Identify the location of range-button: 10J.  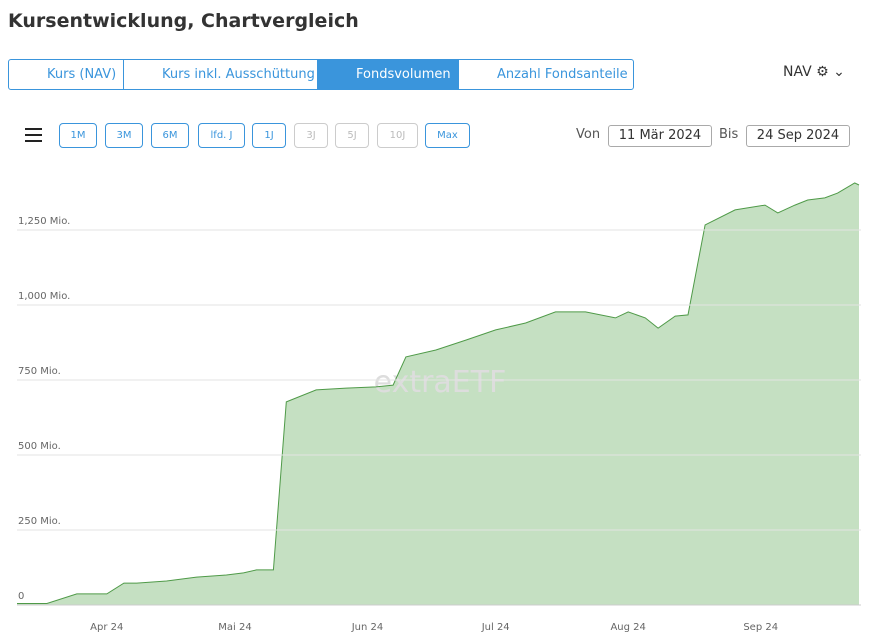
(397, 135).